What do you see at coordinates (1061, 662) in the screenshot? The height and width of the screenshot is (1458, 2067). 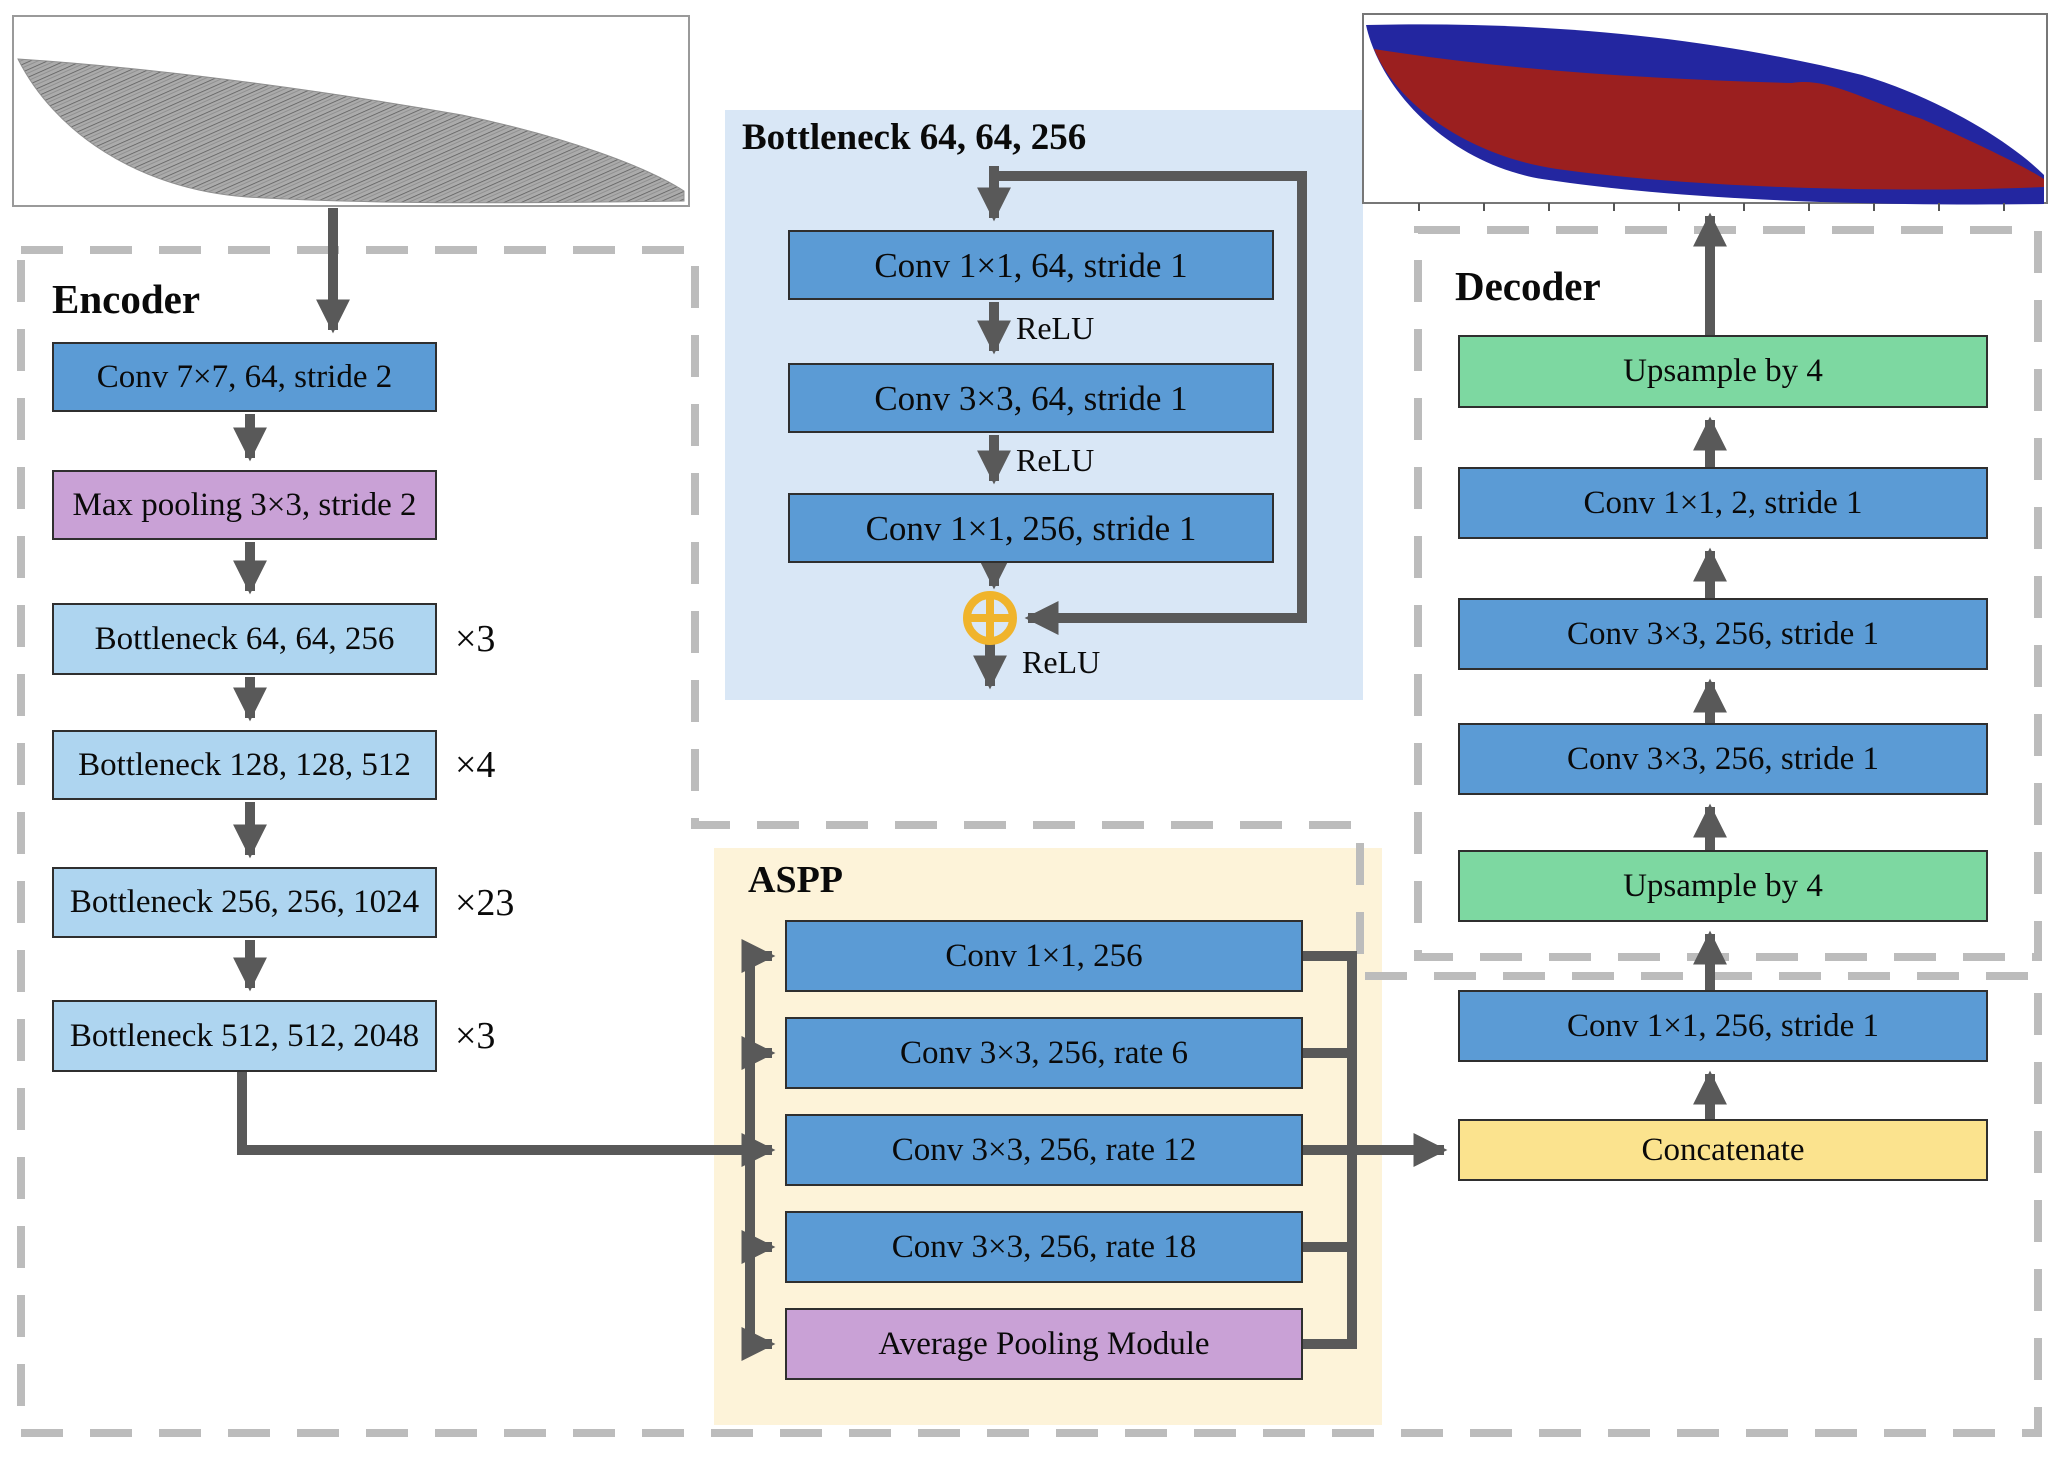 I see `relu-label-3: ReLU` at bounding box center [1061, 662].